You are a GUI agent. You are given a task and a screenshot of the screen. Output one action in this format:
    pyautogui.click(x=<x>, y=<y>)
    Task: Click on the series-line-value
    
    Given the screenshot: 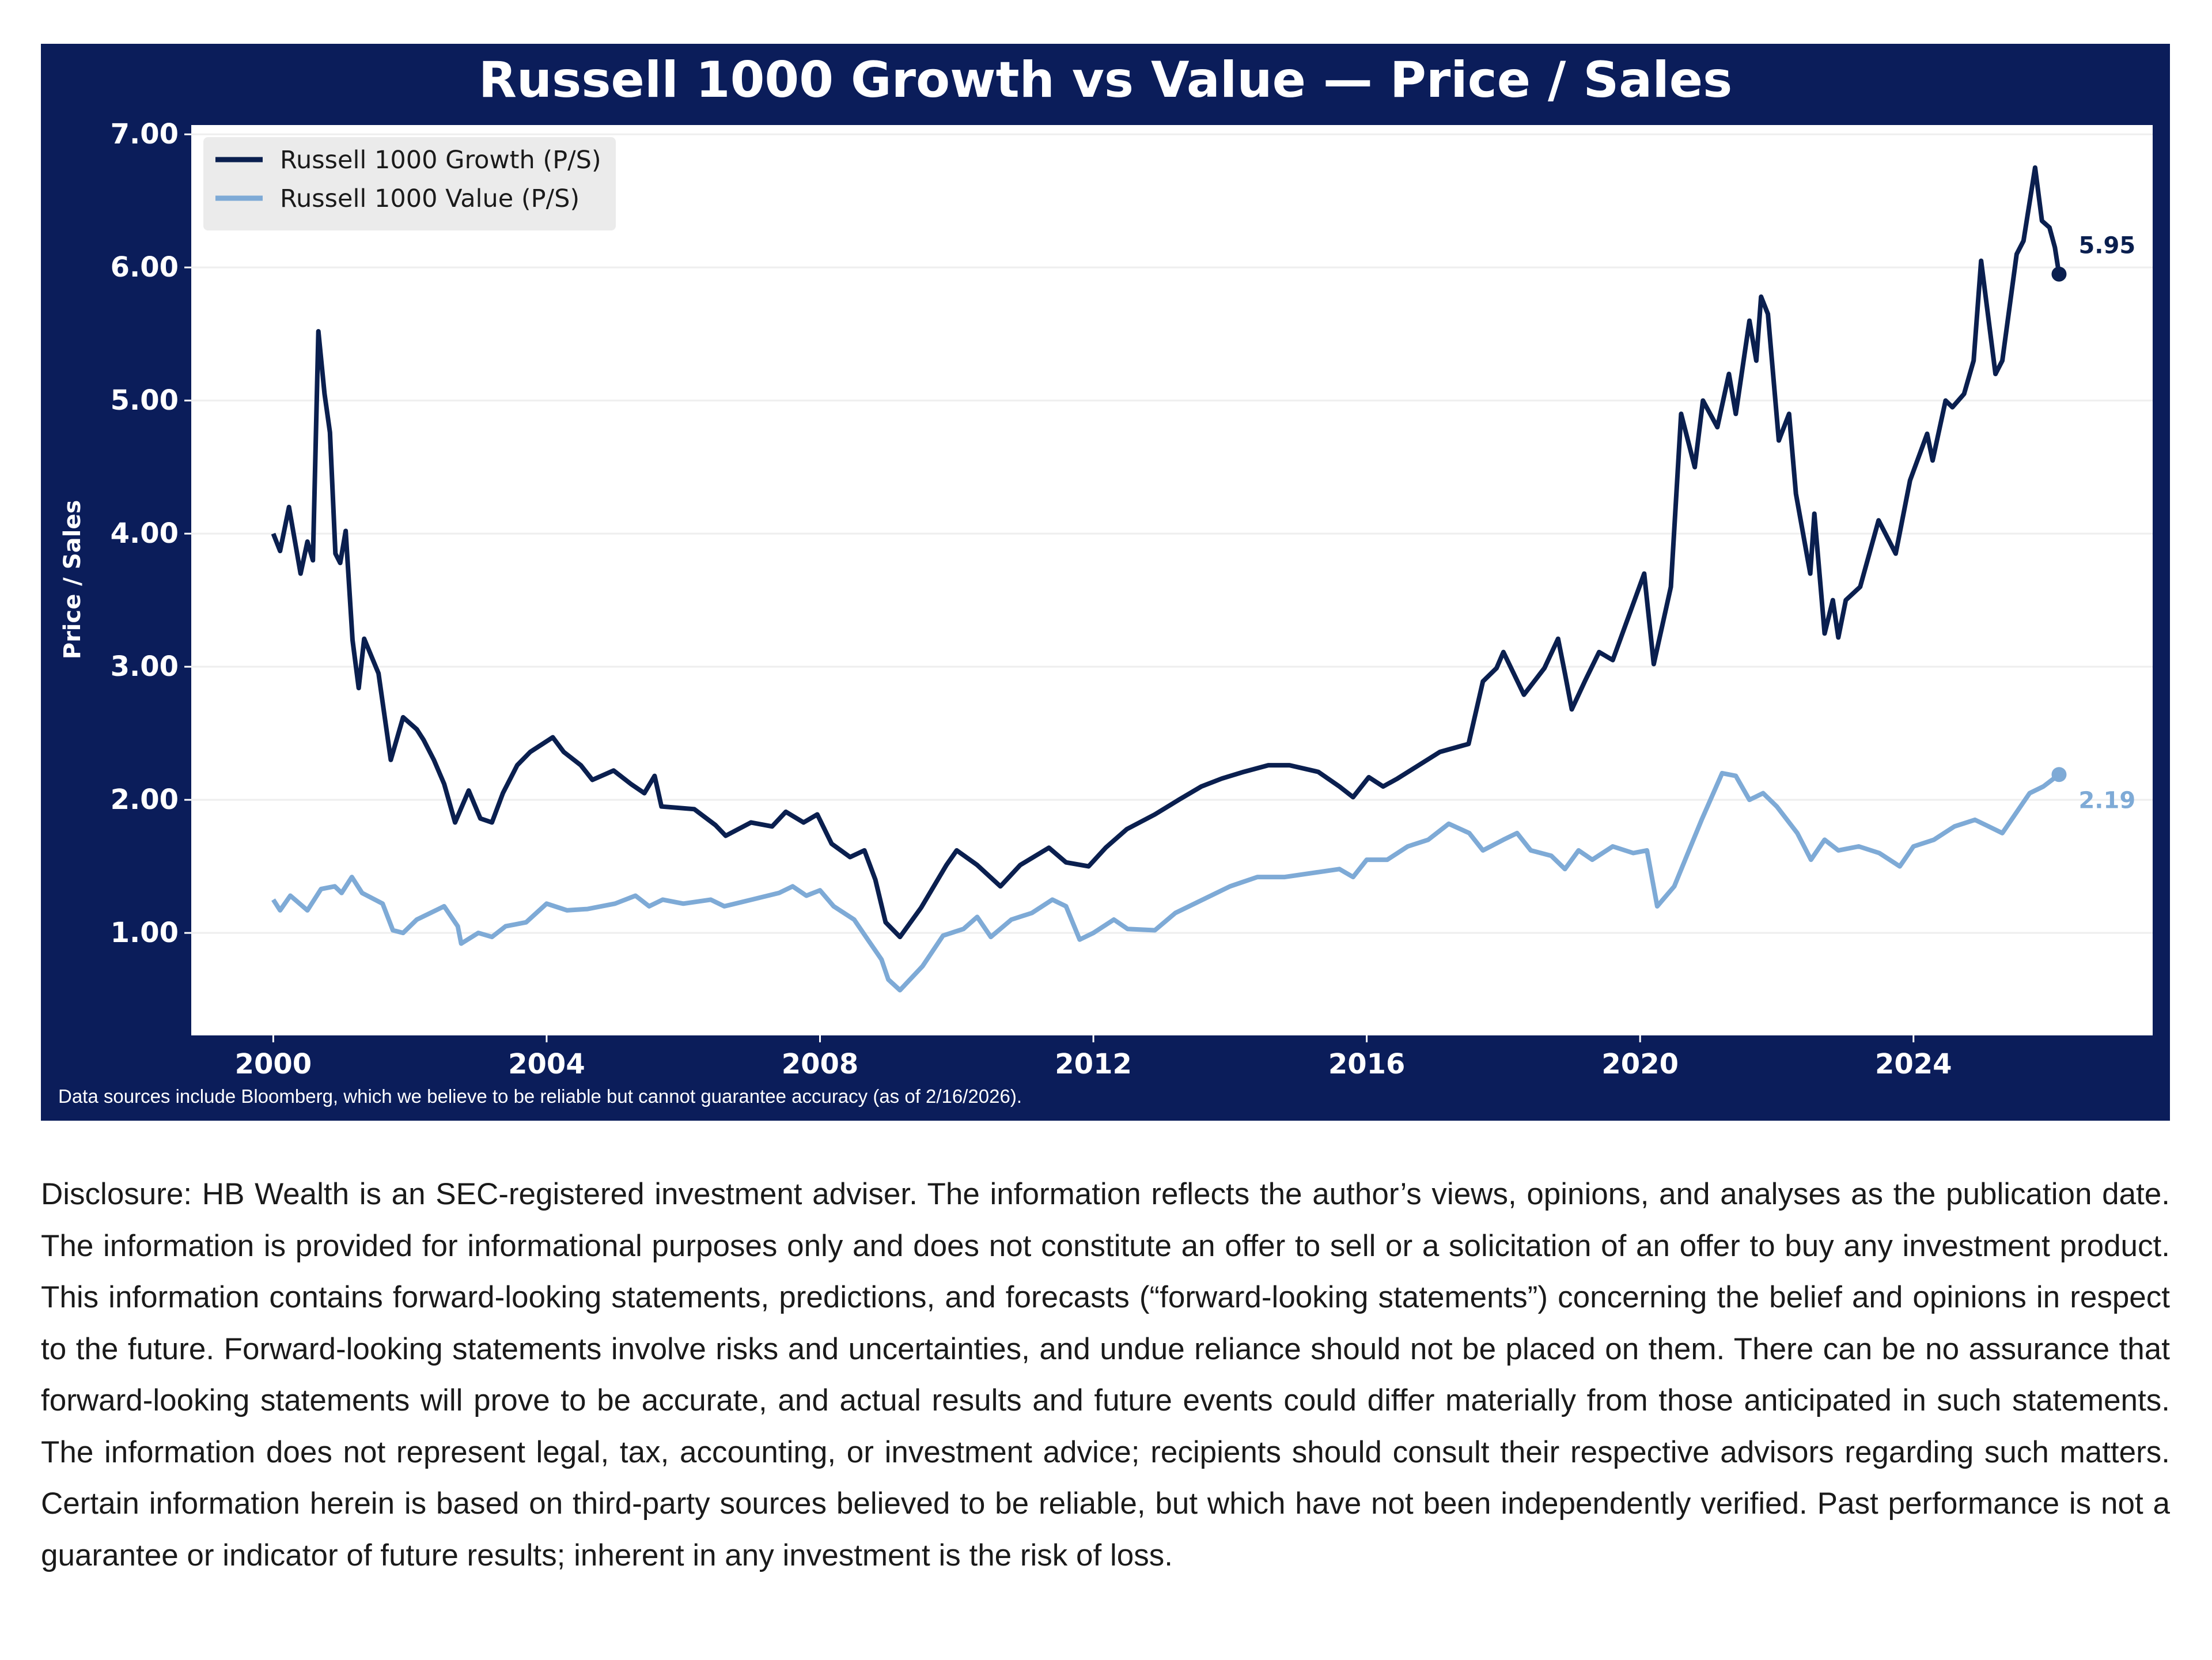 What is the action you would take?
    pyautogui.click(x=1166, y=881)
    